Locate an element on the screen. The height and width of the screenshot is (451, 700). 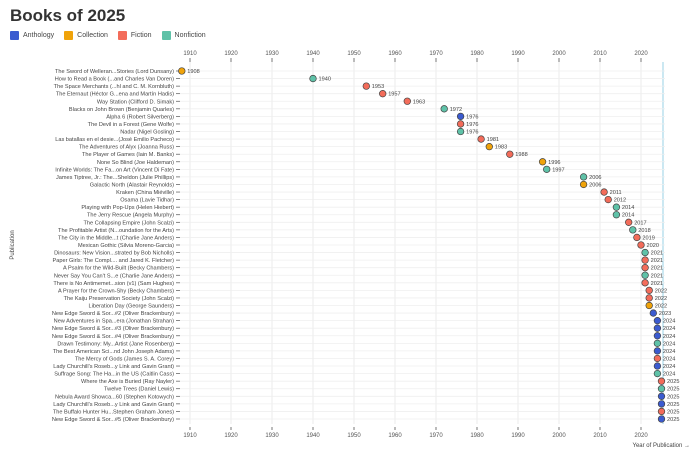
x-tick-label-top: 1910 is located at coordinates (190, 54).